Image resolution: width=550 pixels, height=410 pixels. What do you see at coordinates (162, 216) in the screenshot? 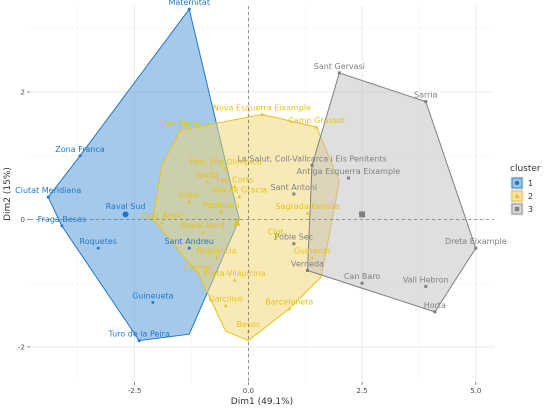
I see `point-label: Casc Antic` at bounding box center [162, 216].